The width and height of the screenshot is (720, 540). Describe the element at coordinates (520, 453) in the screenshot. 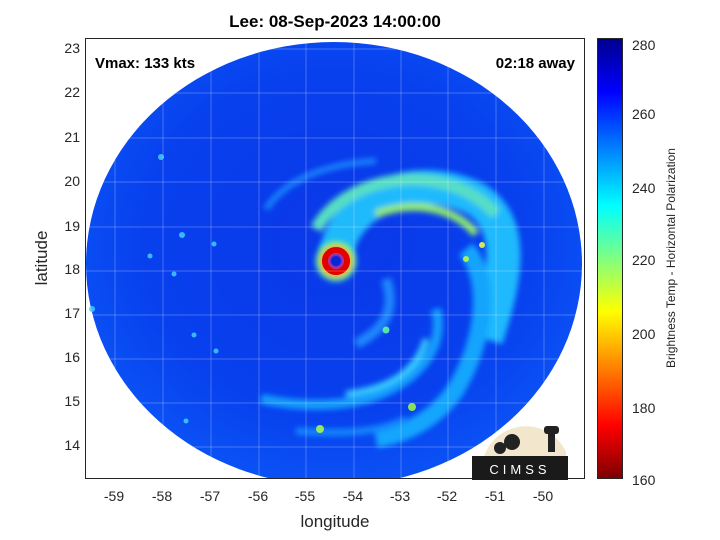

I see `cimss-logo: CIMSS` at that location.